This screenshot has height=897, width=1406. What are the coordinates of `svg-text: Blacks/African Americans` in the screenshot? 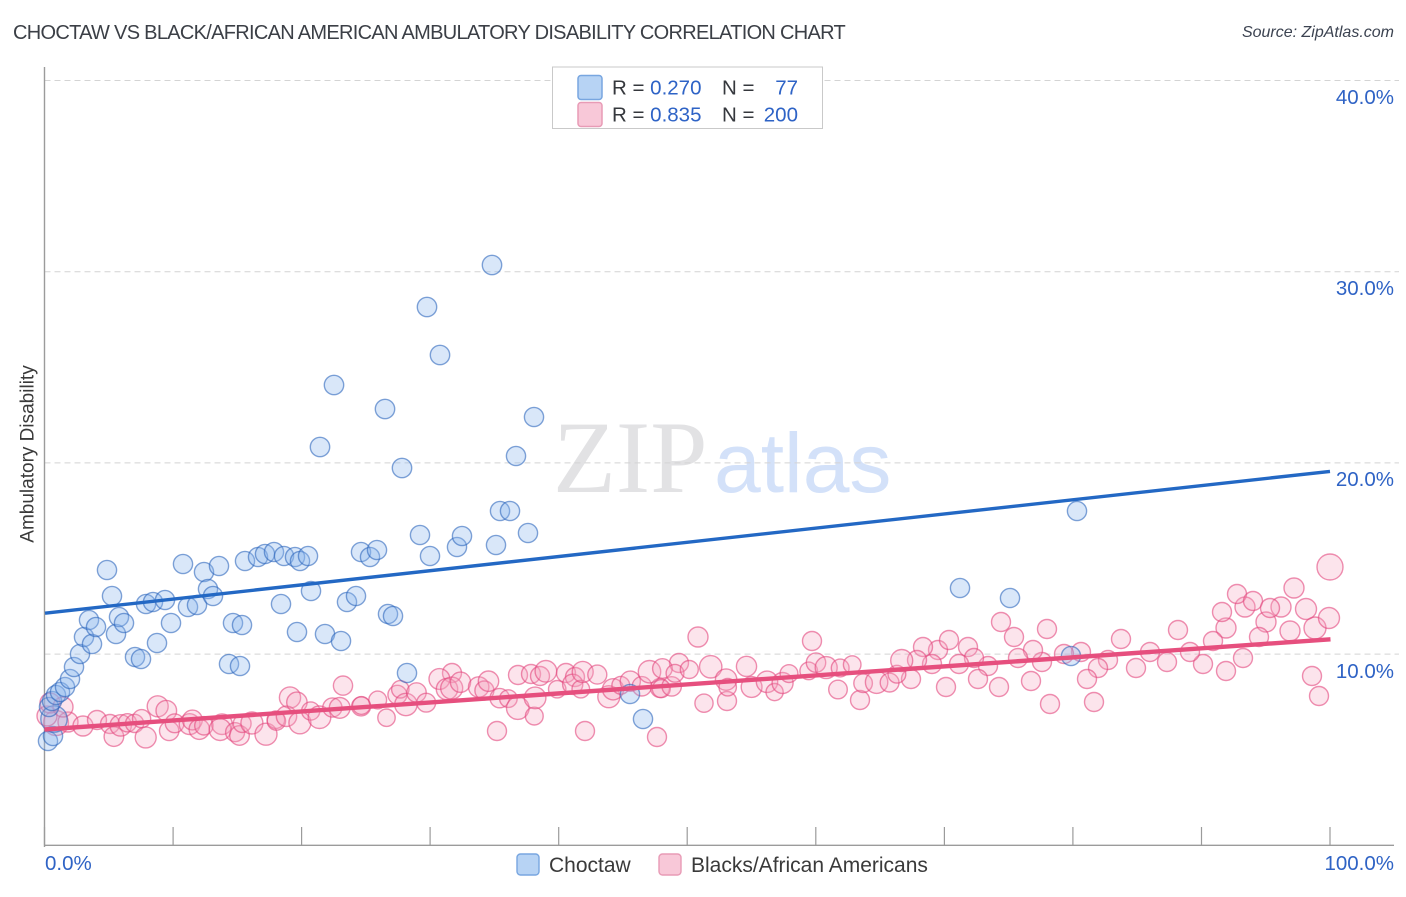 It's located at (809, 865).